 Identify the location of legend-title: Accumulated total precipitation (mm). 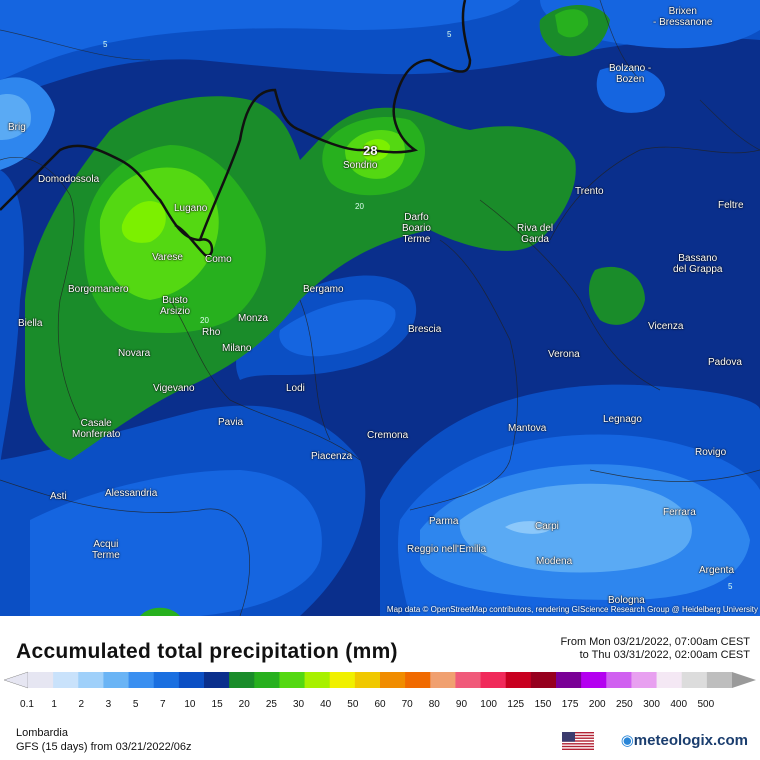
(207, 651).